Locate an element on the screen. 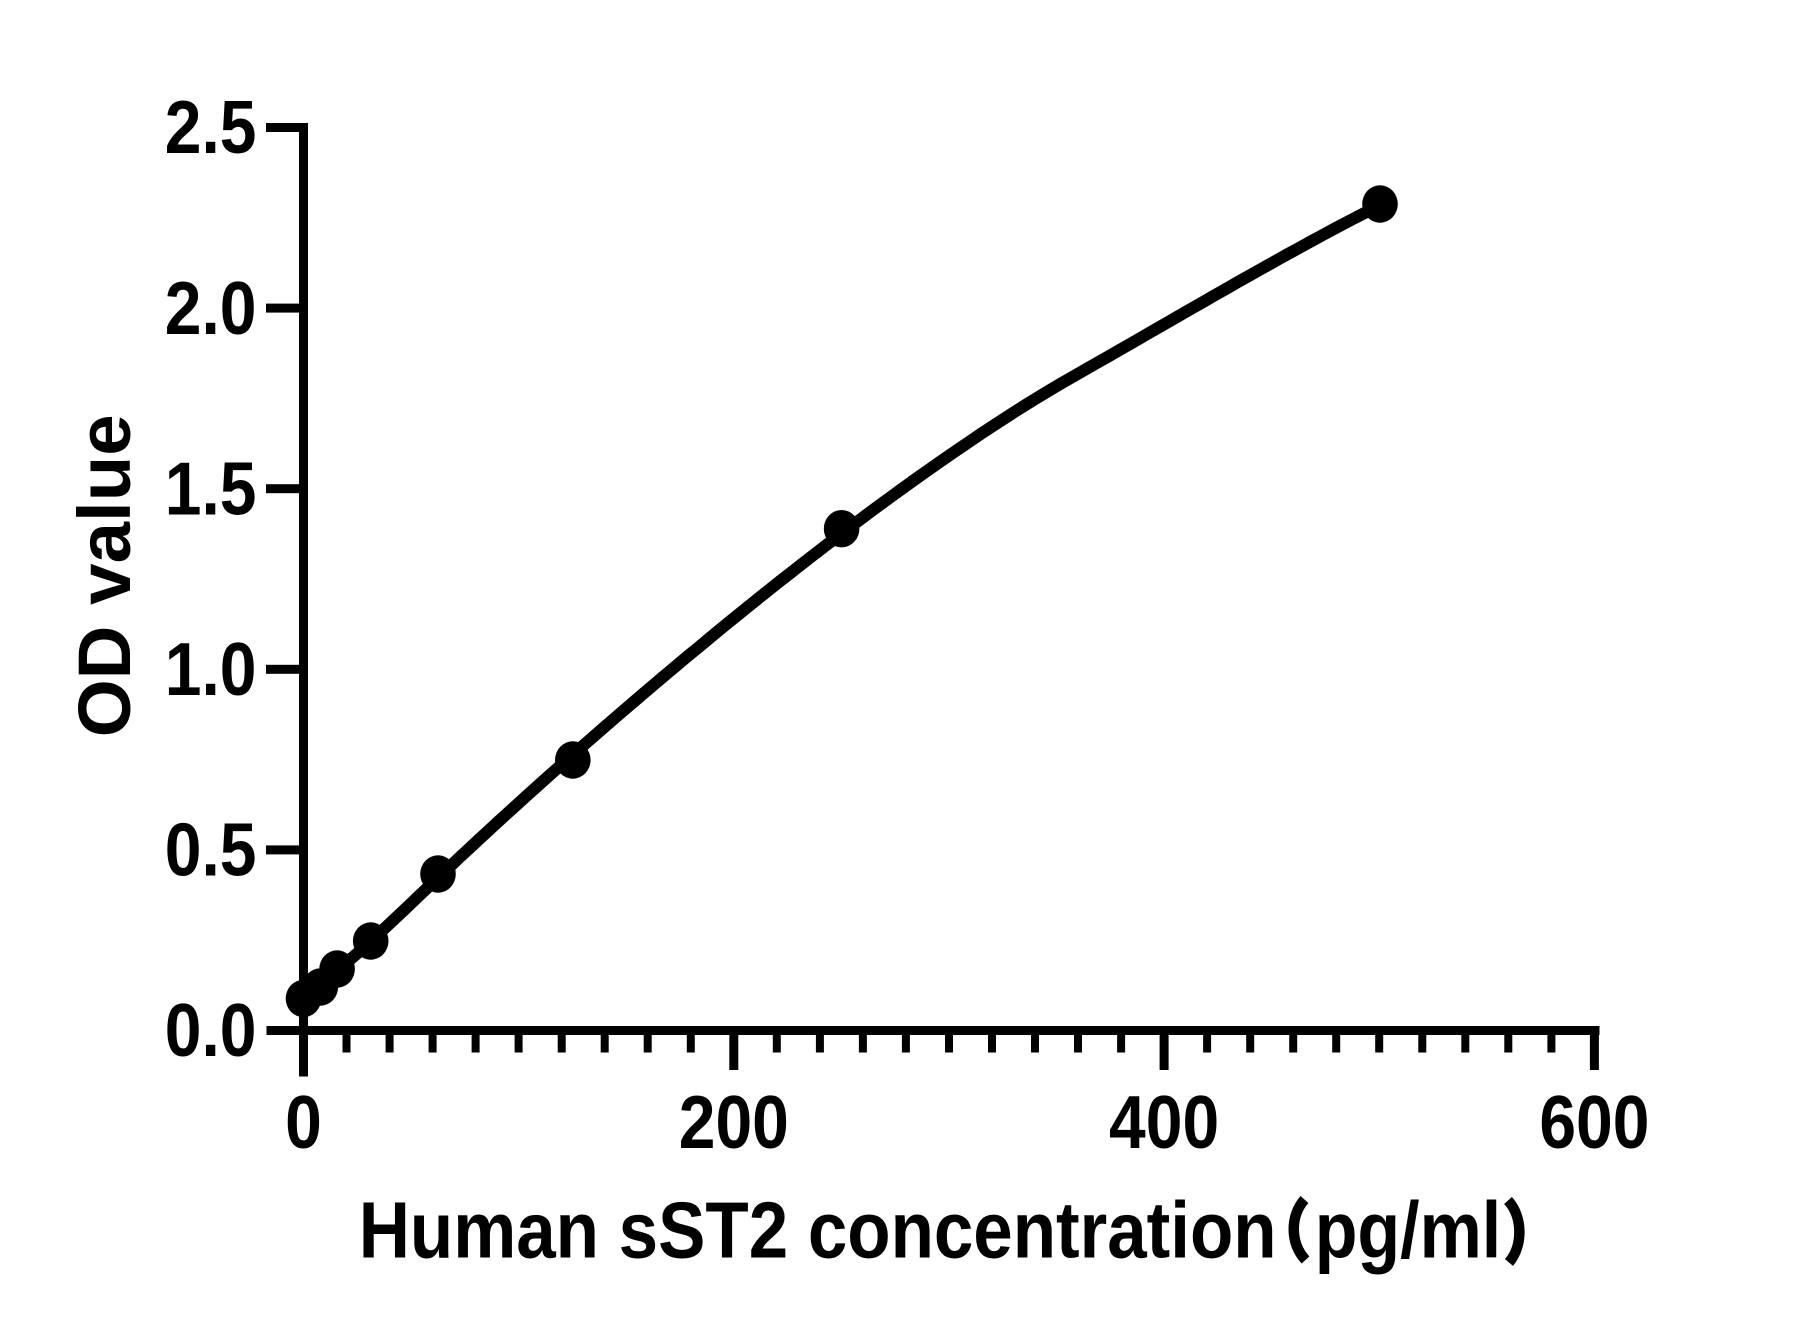 The width and height of the screenshot is (1795, 1339). svg-text: 2.0 is located at coordinates (211, 308).